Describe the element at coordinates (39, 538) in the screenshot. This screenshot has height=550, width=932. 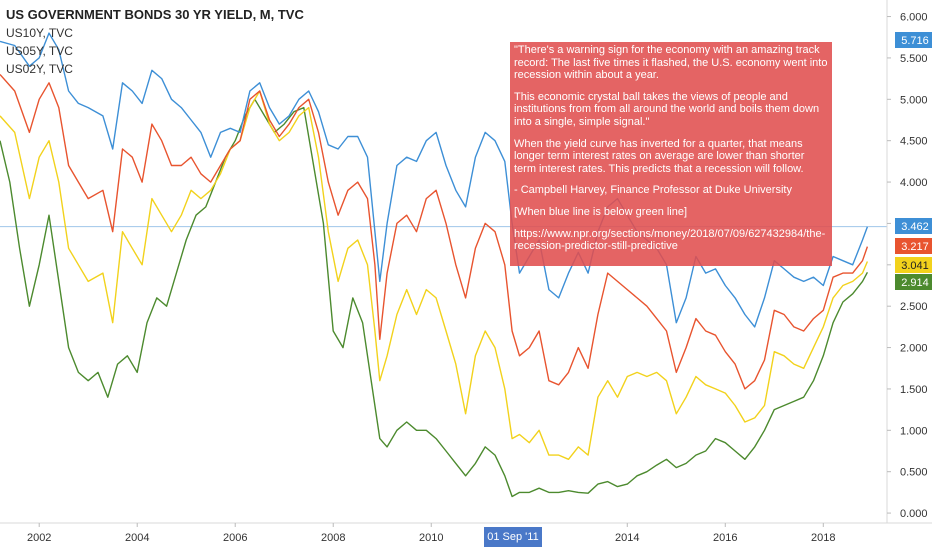
I see `x-tick-label: 2002` at that location.